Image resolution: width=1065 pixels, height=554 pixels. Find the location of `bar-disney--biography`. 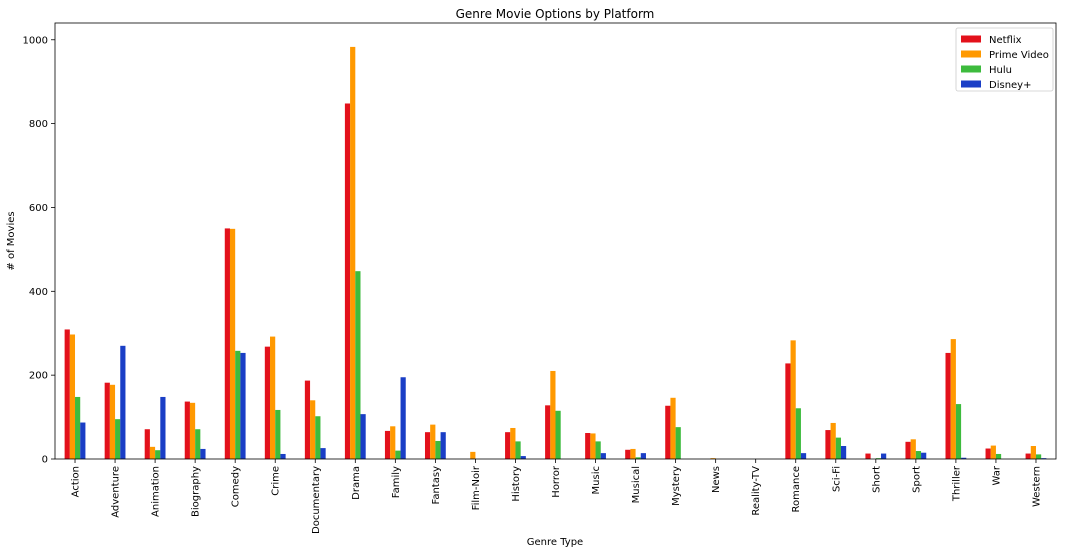

bar-disney--biography is located at coordinates (203, 453).